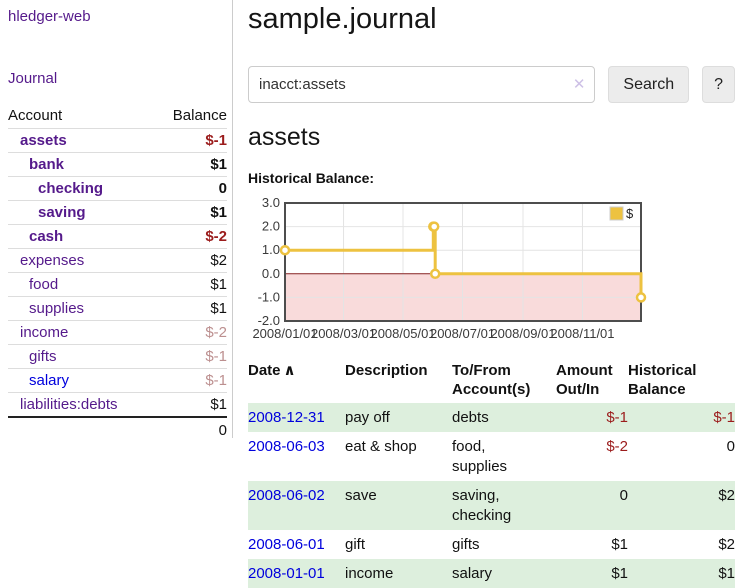 Image resolution: width=742 pixels, height=588 pixels. Describe the element at coordinates (117, 356) in the screenshot. I see `account-row: gifts $-1` at that location.